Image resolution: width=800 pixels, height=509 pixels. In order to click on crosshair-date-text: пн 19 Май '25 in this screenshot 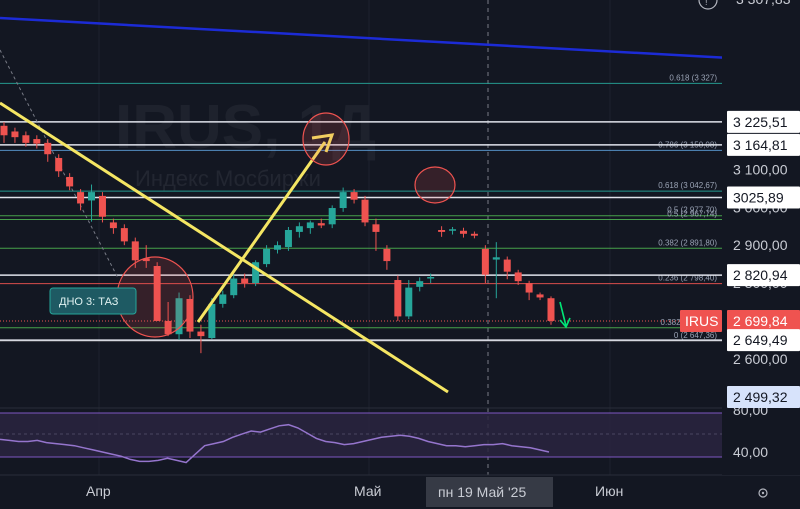, I will do `click(482, 492)`.